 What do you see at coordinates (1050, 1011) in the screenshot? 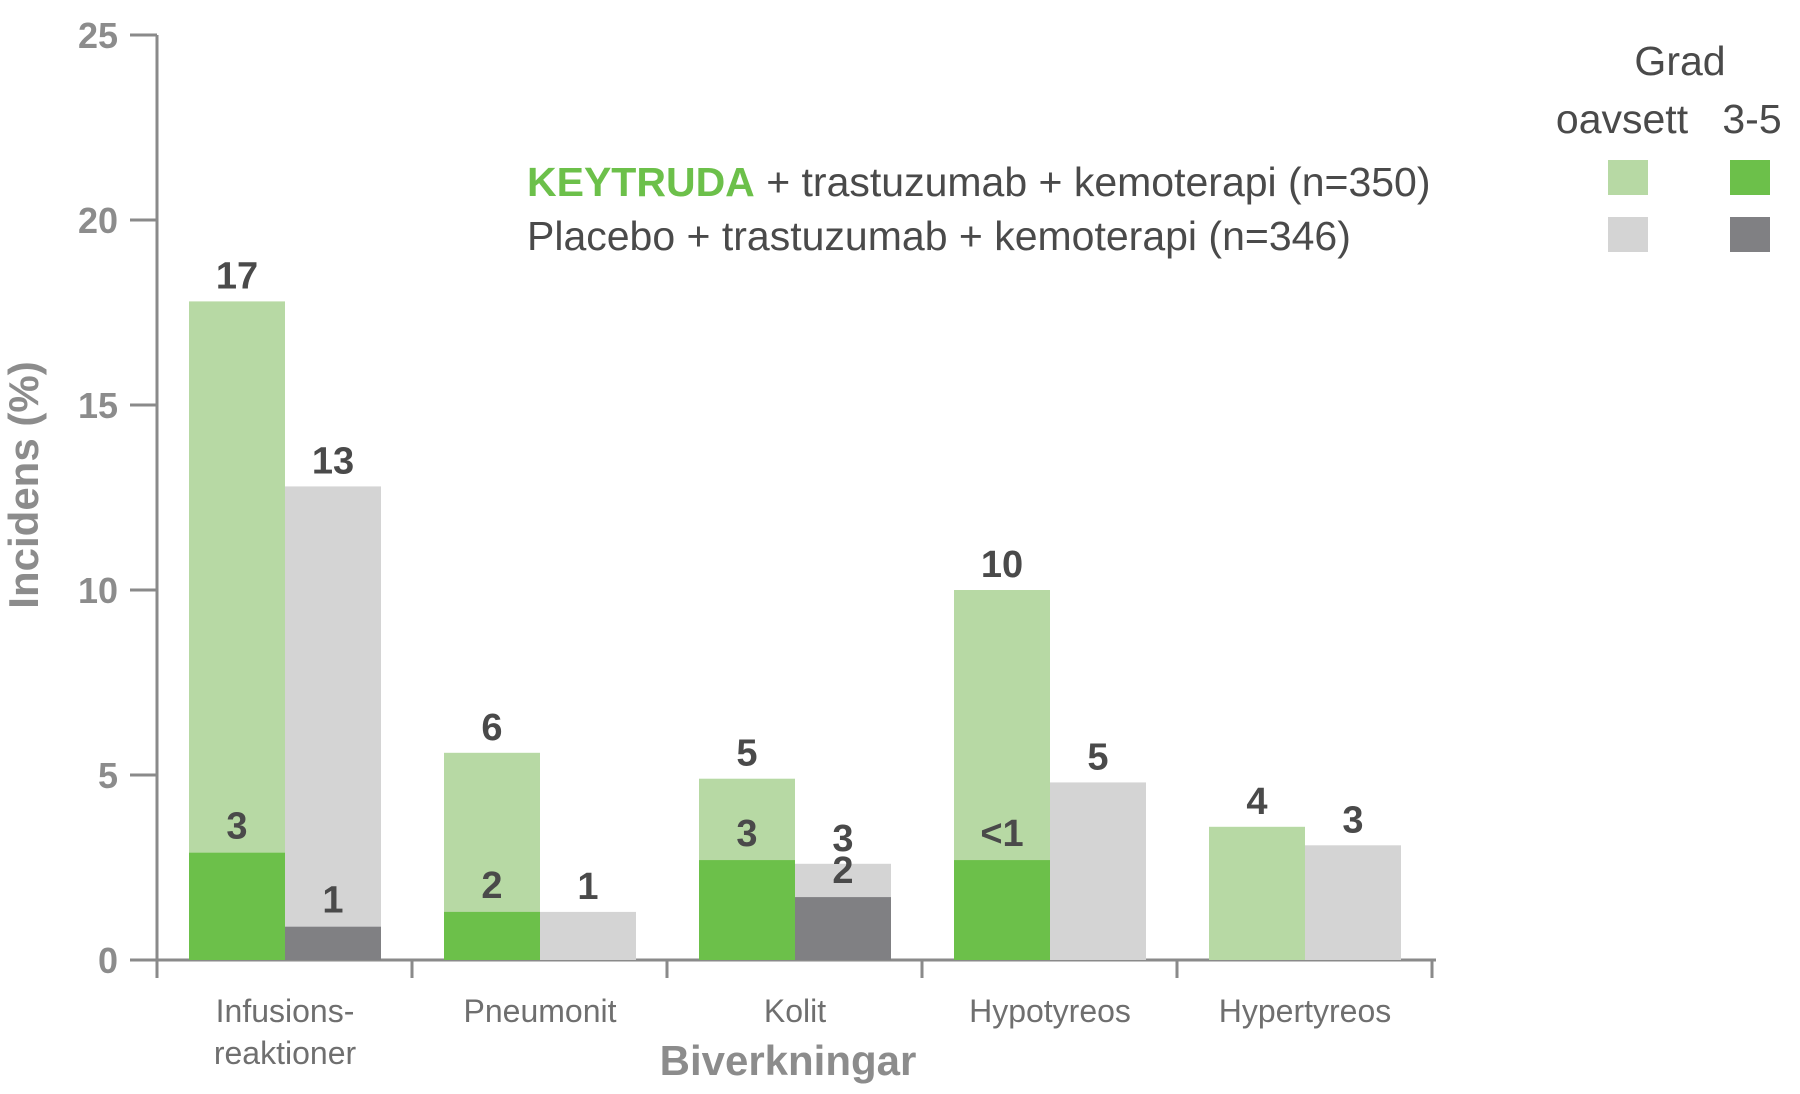
I see `category-label-3-0: Hypotyreos` at bounding box center [1050, 1011].